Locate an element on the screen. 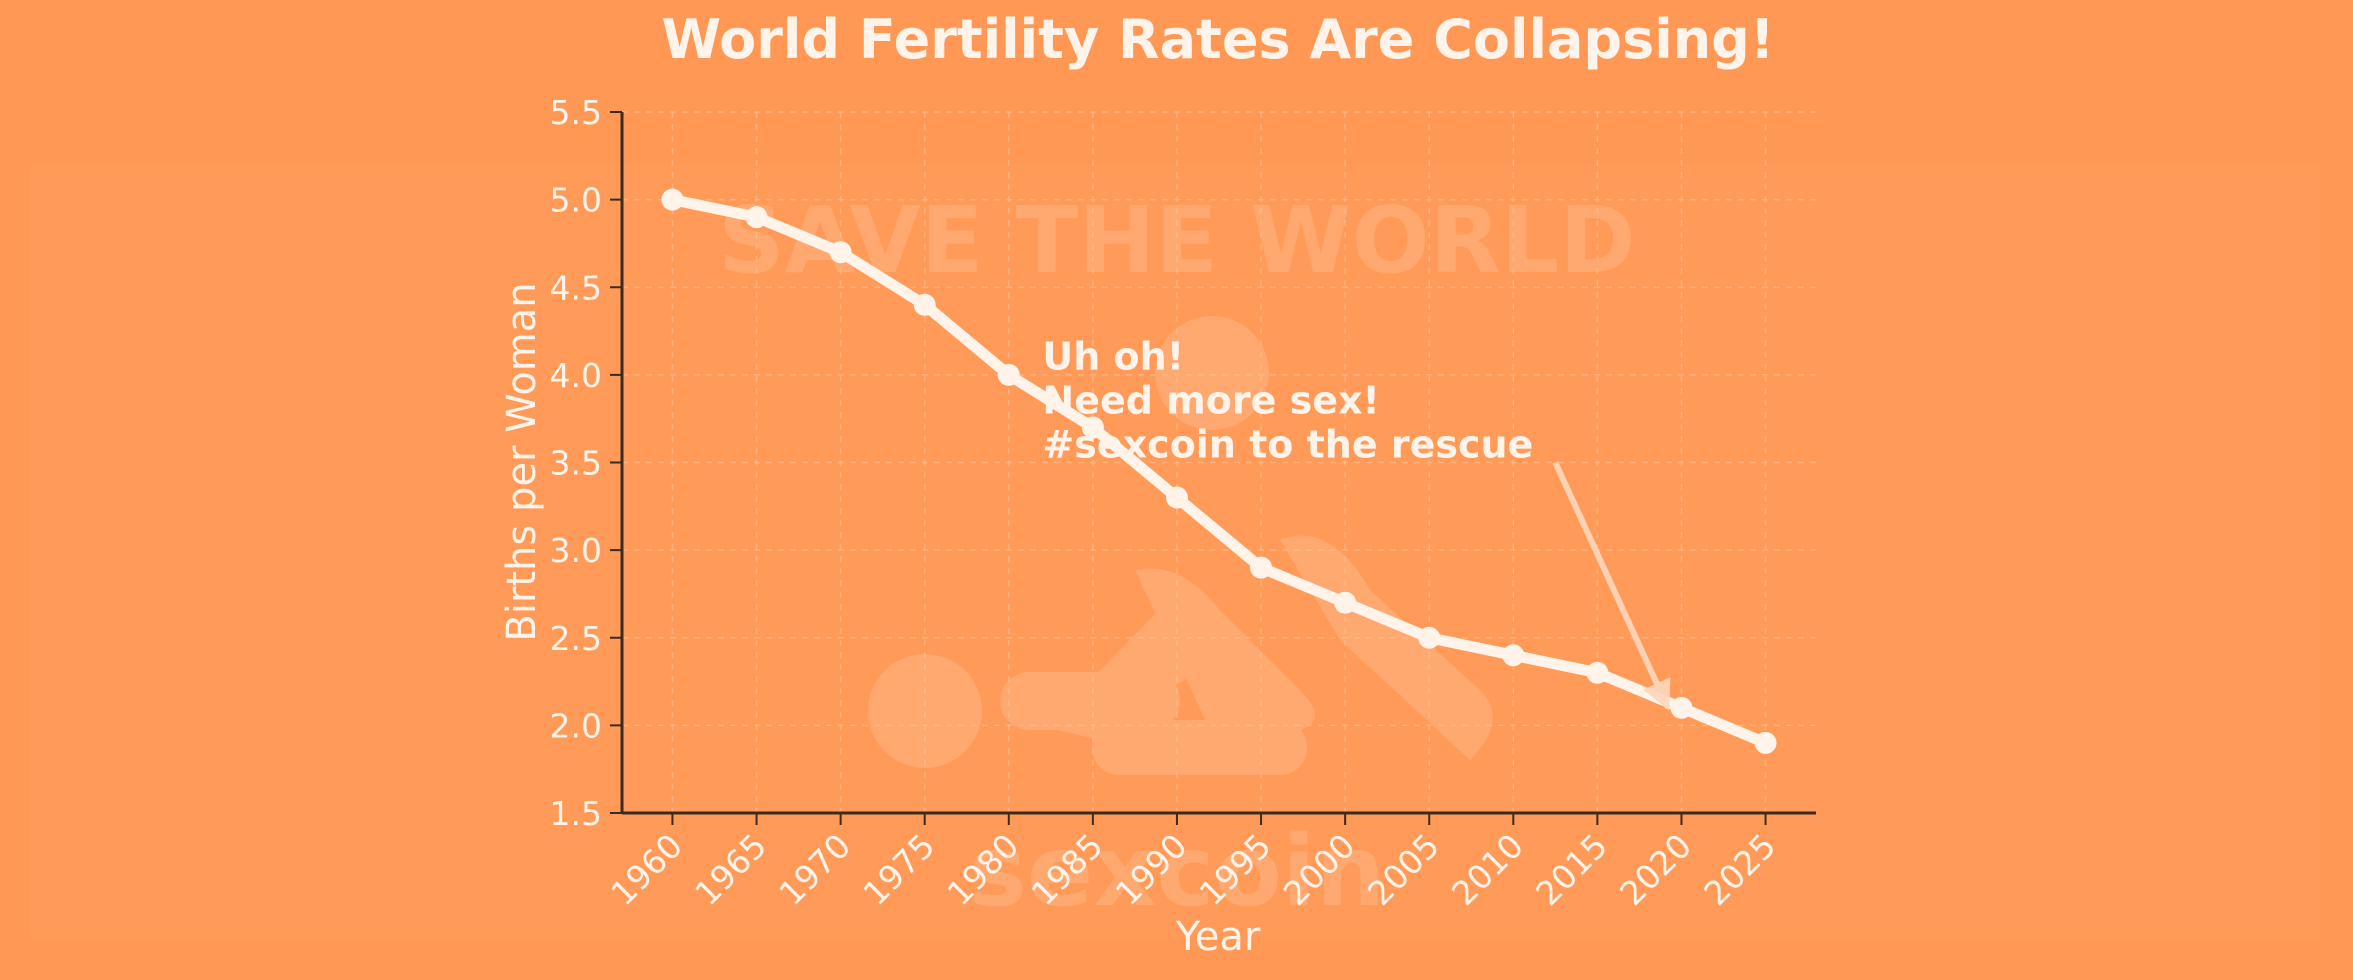 This screenshot has width=2353, height=980. annotation-arrow is located at coordinates (1611, 586).